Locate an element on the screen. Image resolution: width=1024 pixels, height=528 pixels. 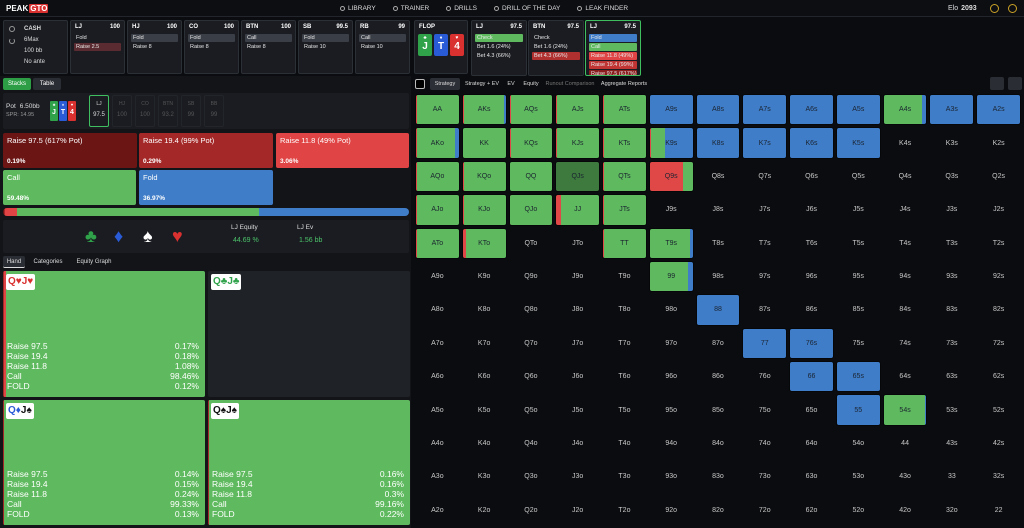
range-cell: K7s is located at coordinates (765, 143).